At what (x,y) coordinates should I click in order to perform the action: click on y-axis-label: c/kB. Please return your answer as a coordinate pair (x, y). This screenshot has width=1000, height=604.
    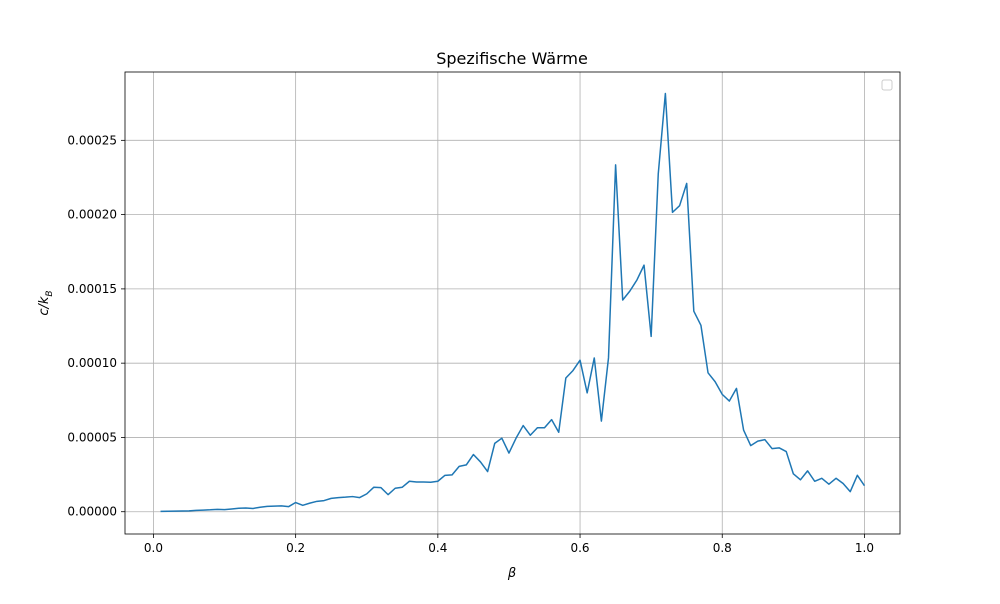
    Looking at the image, I should click on (46, 302).